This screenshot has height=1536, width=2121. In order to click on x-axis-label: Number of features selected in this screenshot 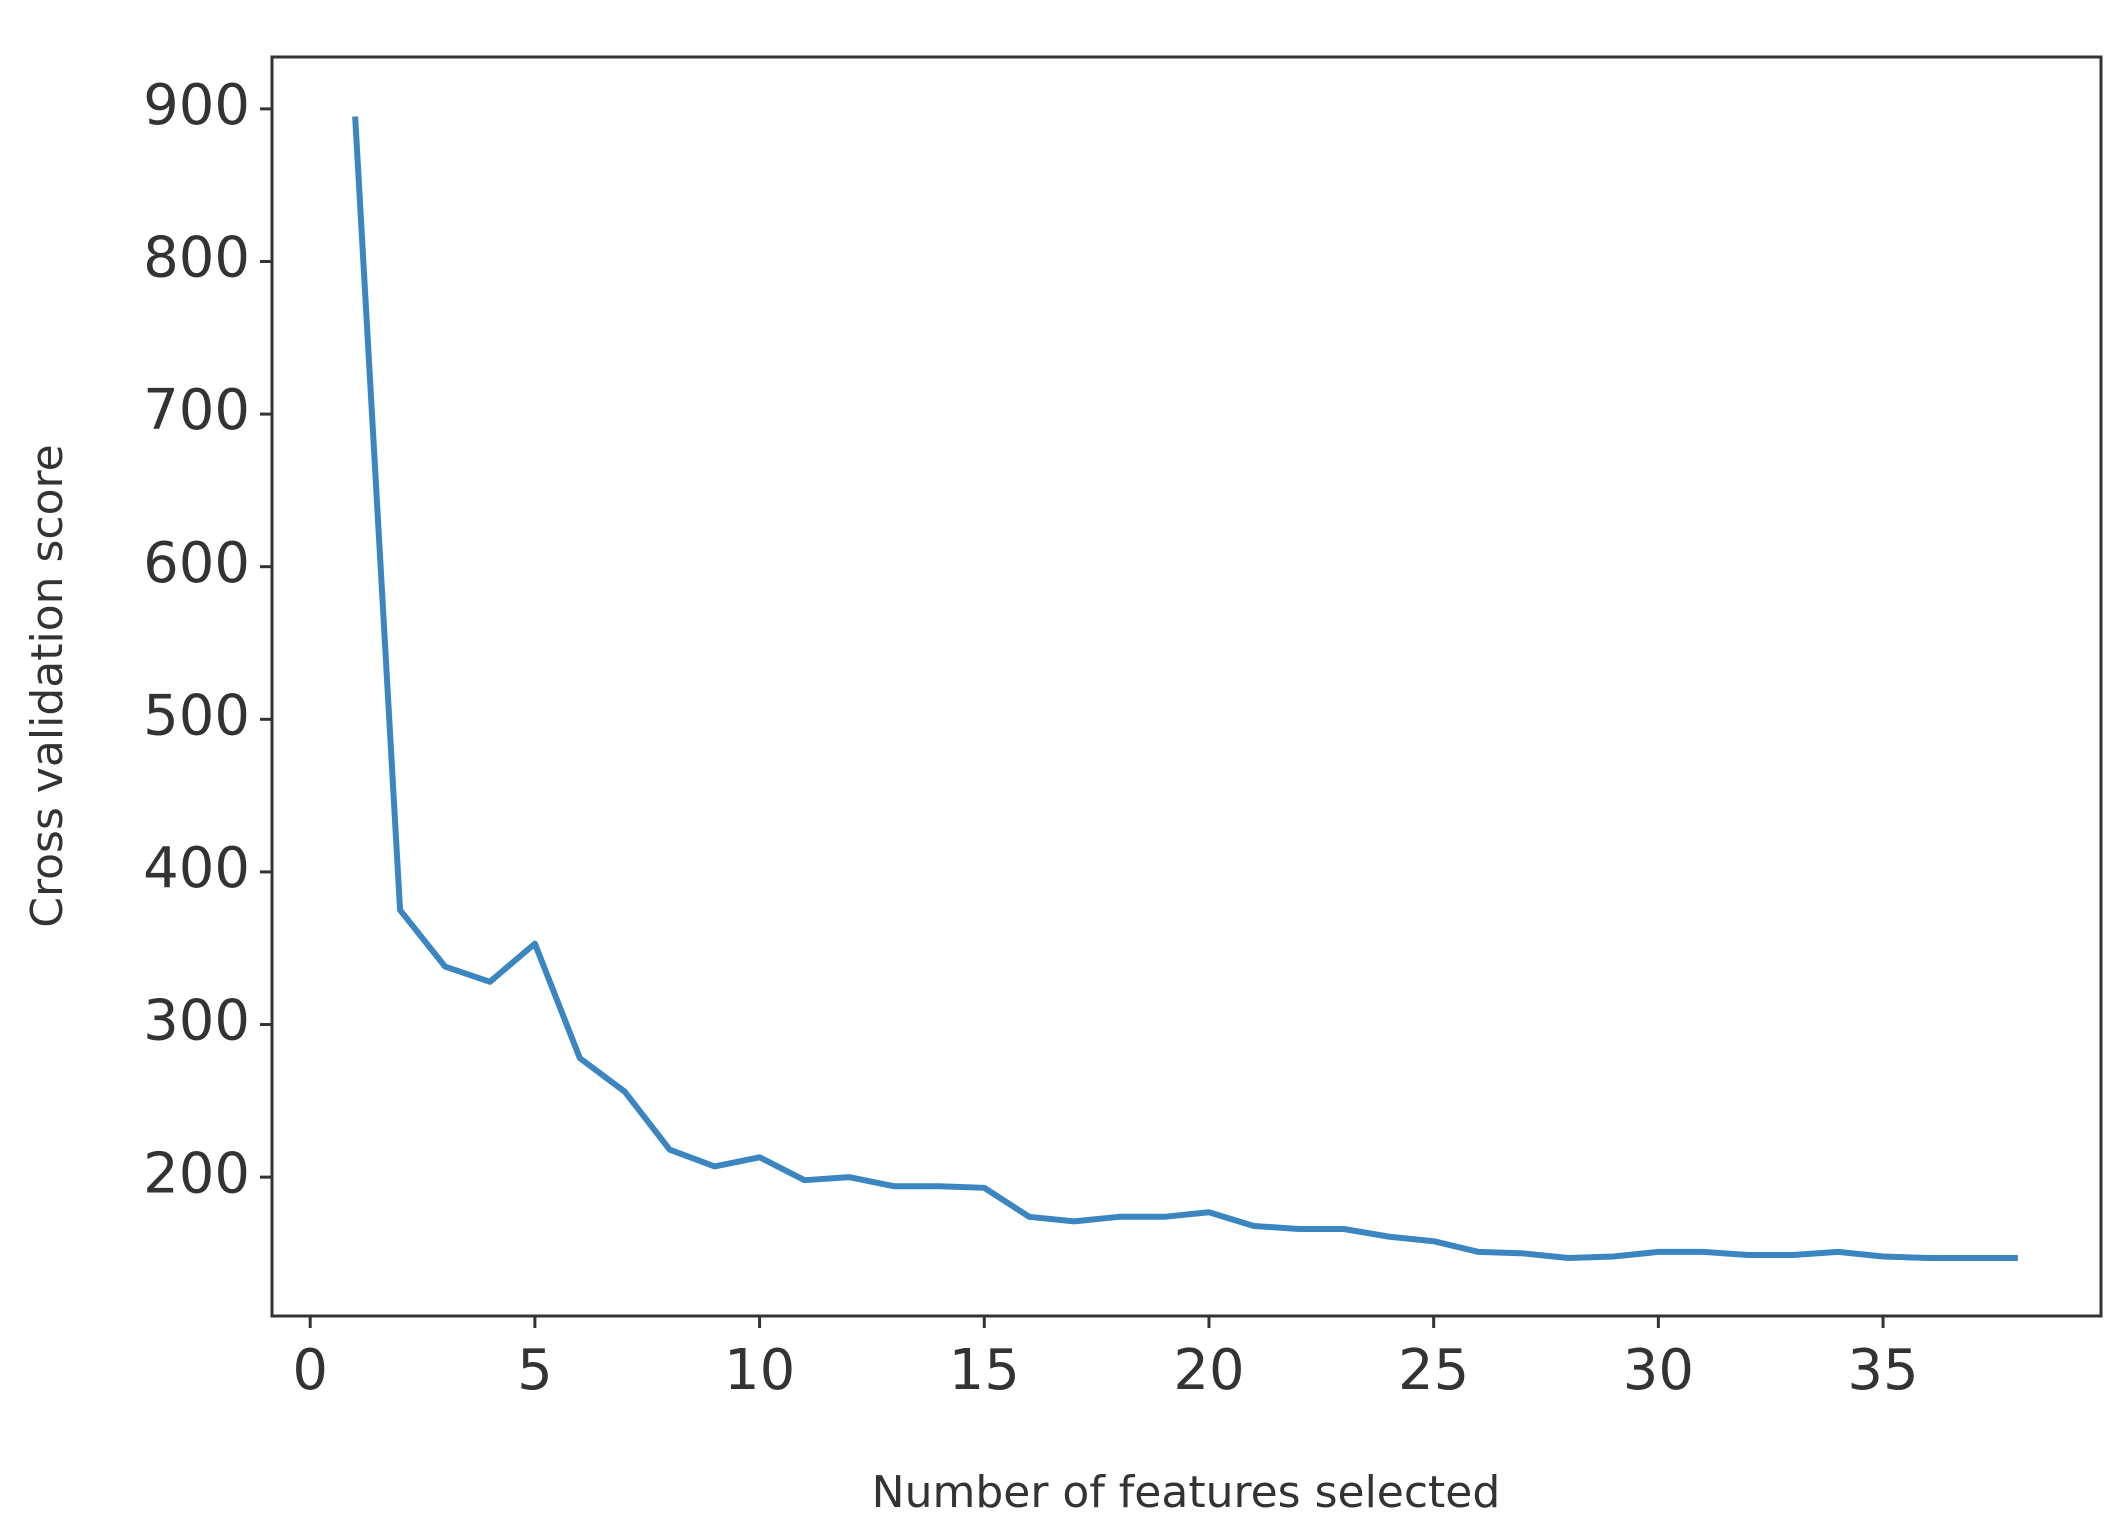, I will do `click(1186, 1492)`.